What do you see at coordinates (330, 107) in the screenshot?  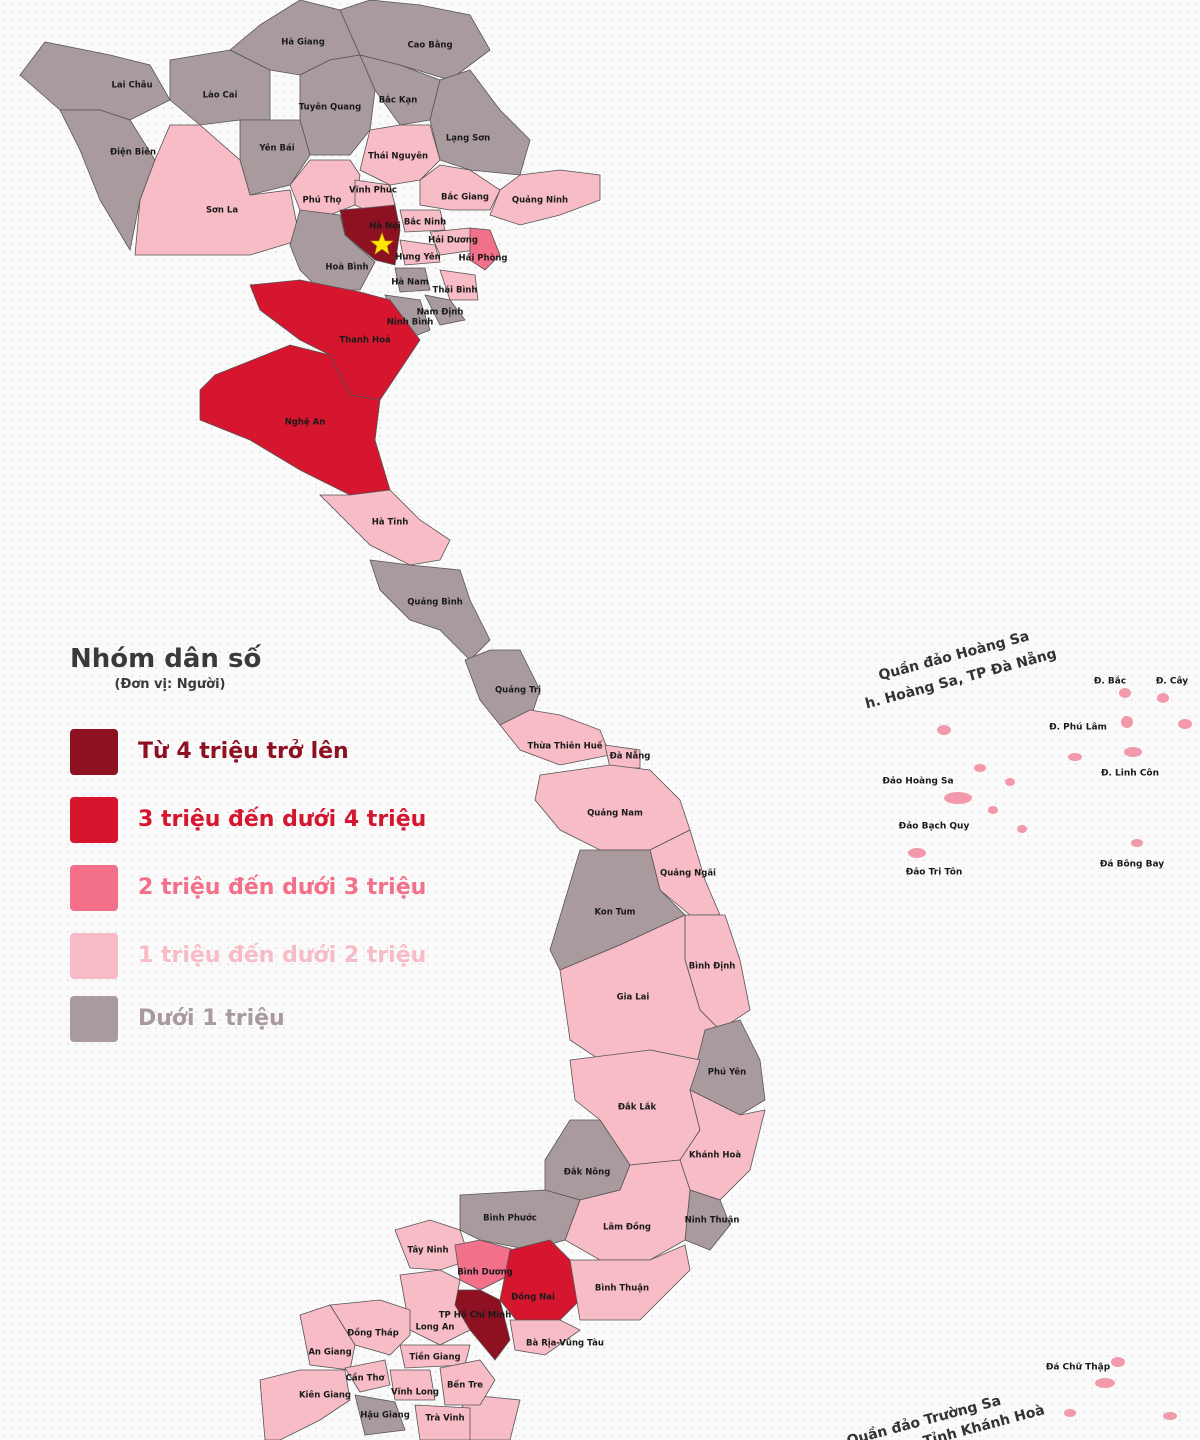 I see `province-label: Tuyên Quang` at bounding box center [330, 107].